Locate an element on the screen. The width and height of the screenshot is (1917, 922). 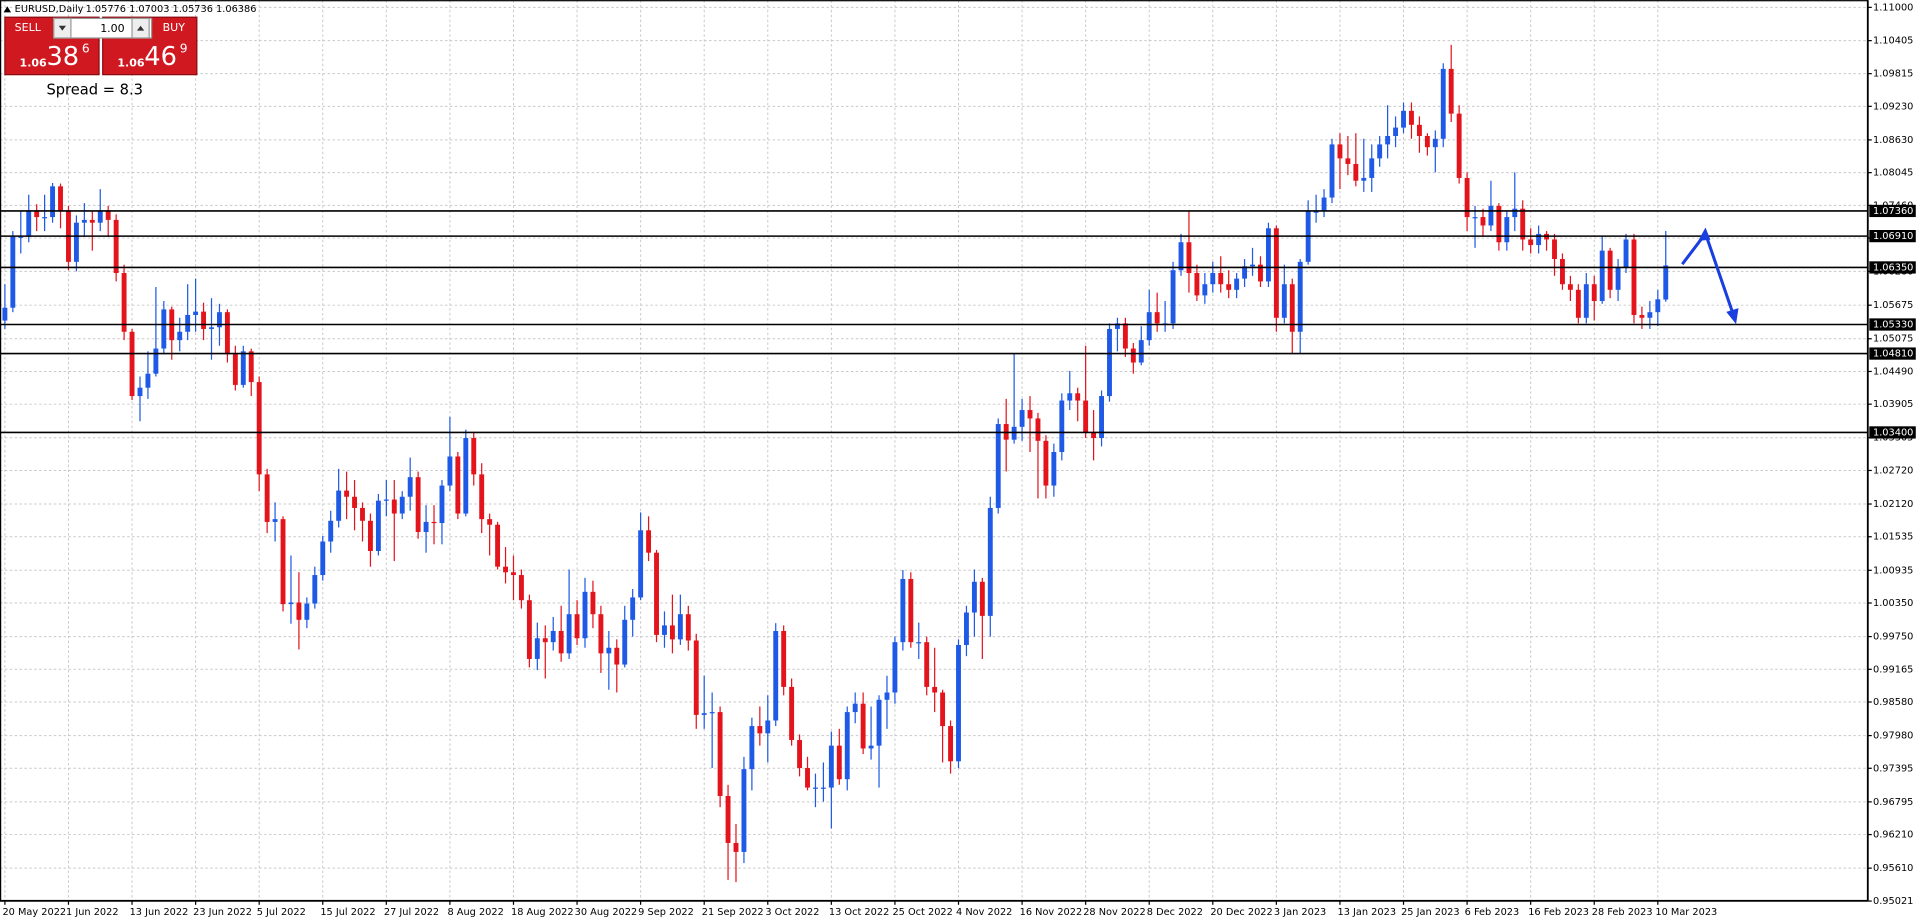
x-tick-label: 3 Jan 2023 is located at coordinates (1300, 912).